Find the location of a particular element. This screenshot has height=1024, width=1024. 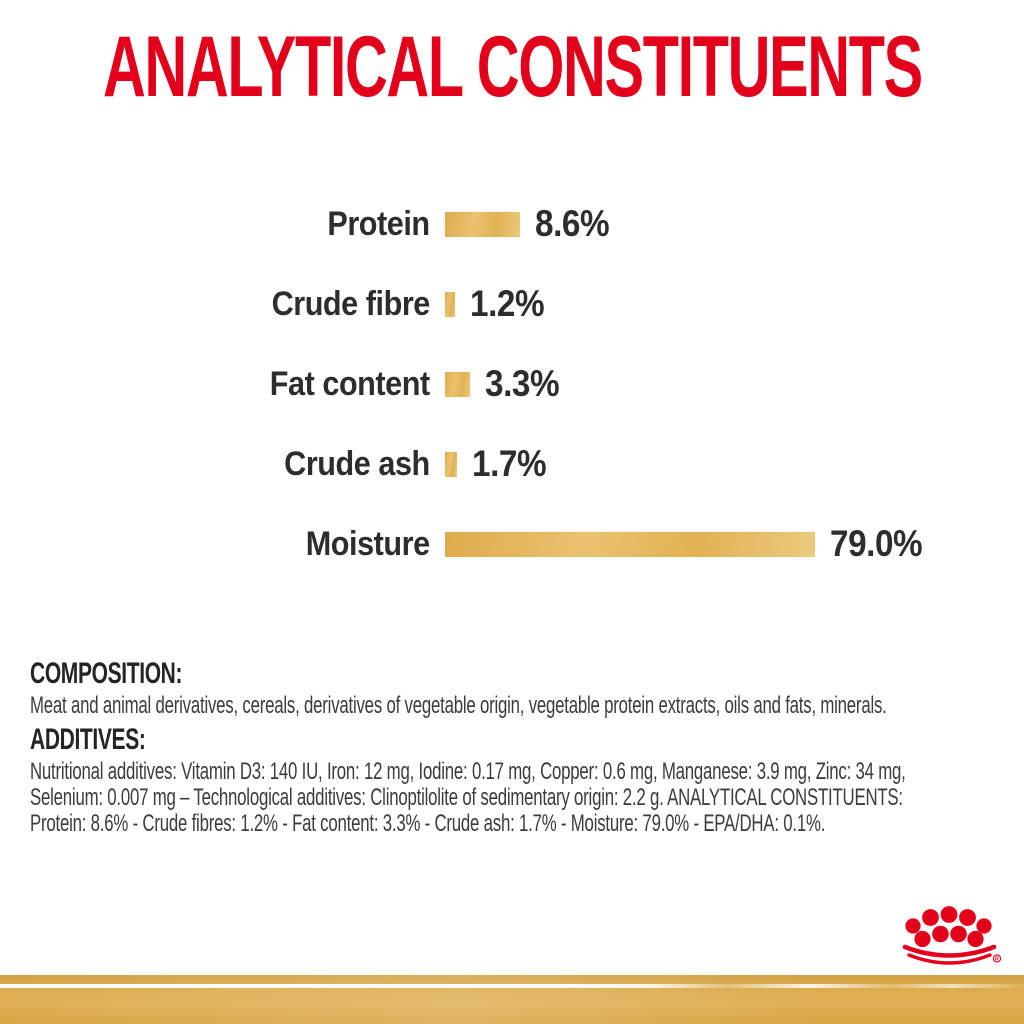

bar-fat-content is located at coordinates (457, 384).